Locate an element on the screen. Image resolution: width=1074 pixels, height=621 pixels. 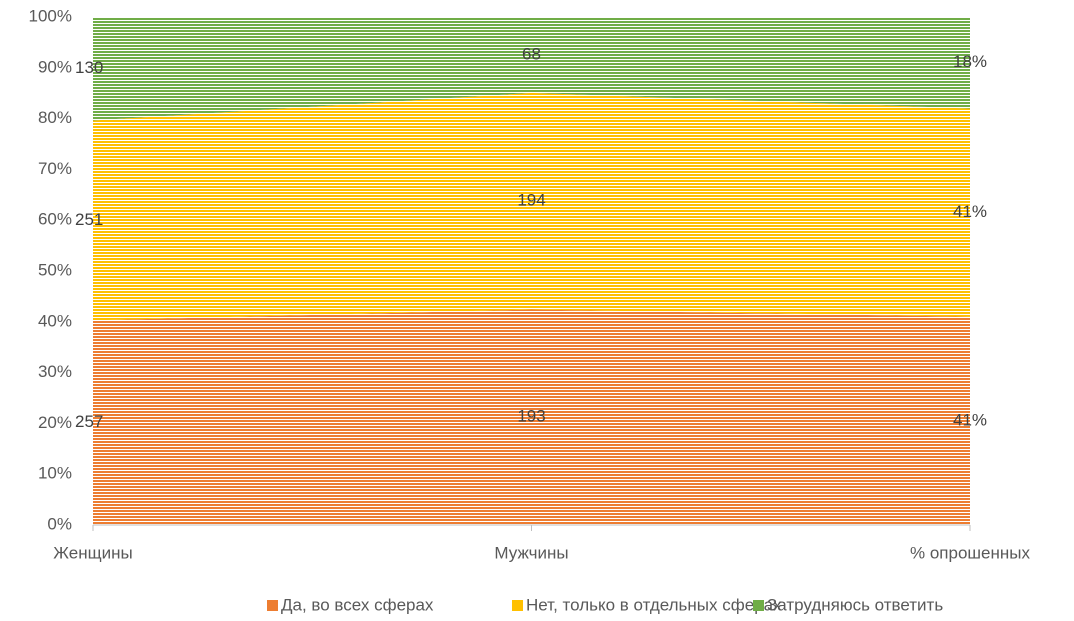
legend-label: Затрудняюсь ответить is located at coordinates (855, 604).